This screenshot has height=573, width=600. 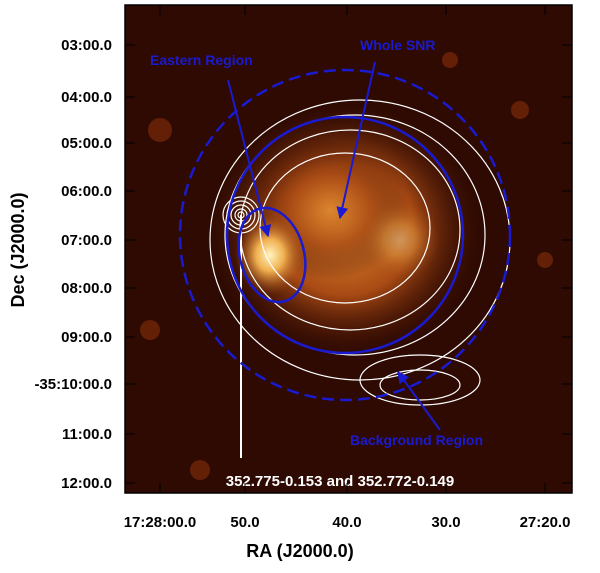 What do you see at coordinates (244, 522) in the screenshot?
I see `x-tick-label: 50.0` at bounding box center [244, 522].